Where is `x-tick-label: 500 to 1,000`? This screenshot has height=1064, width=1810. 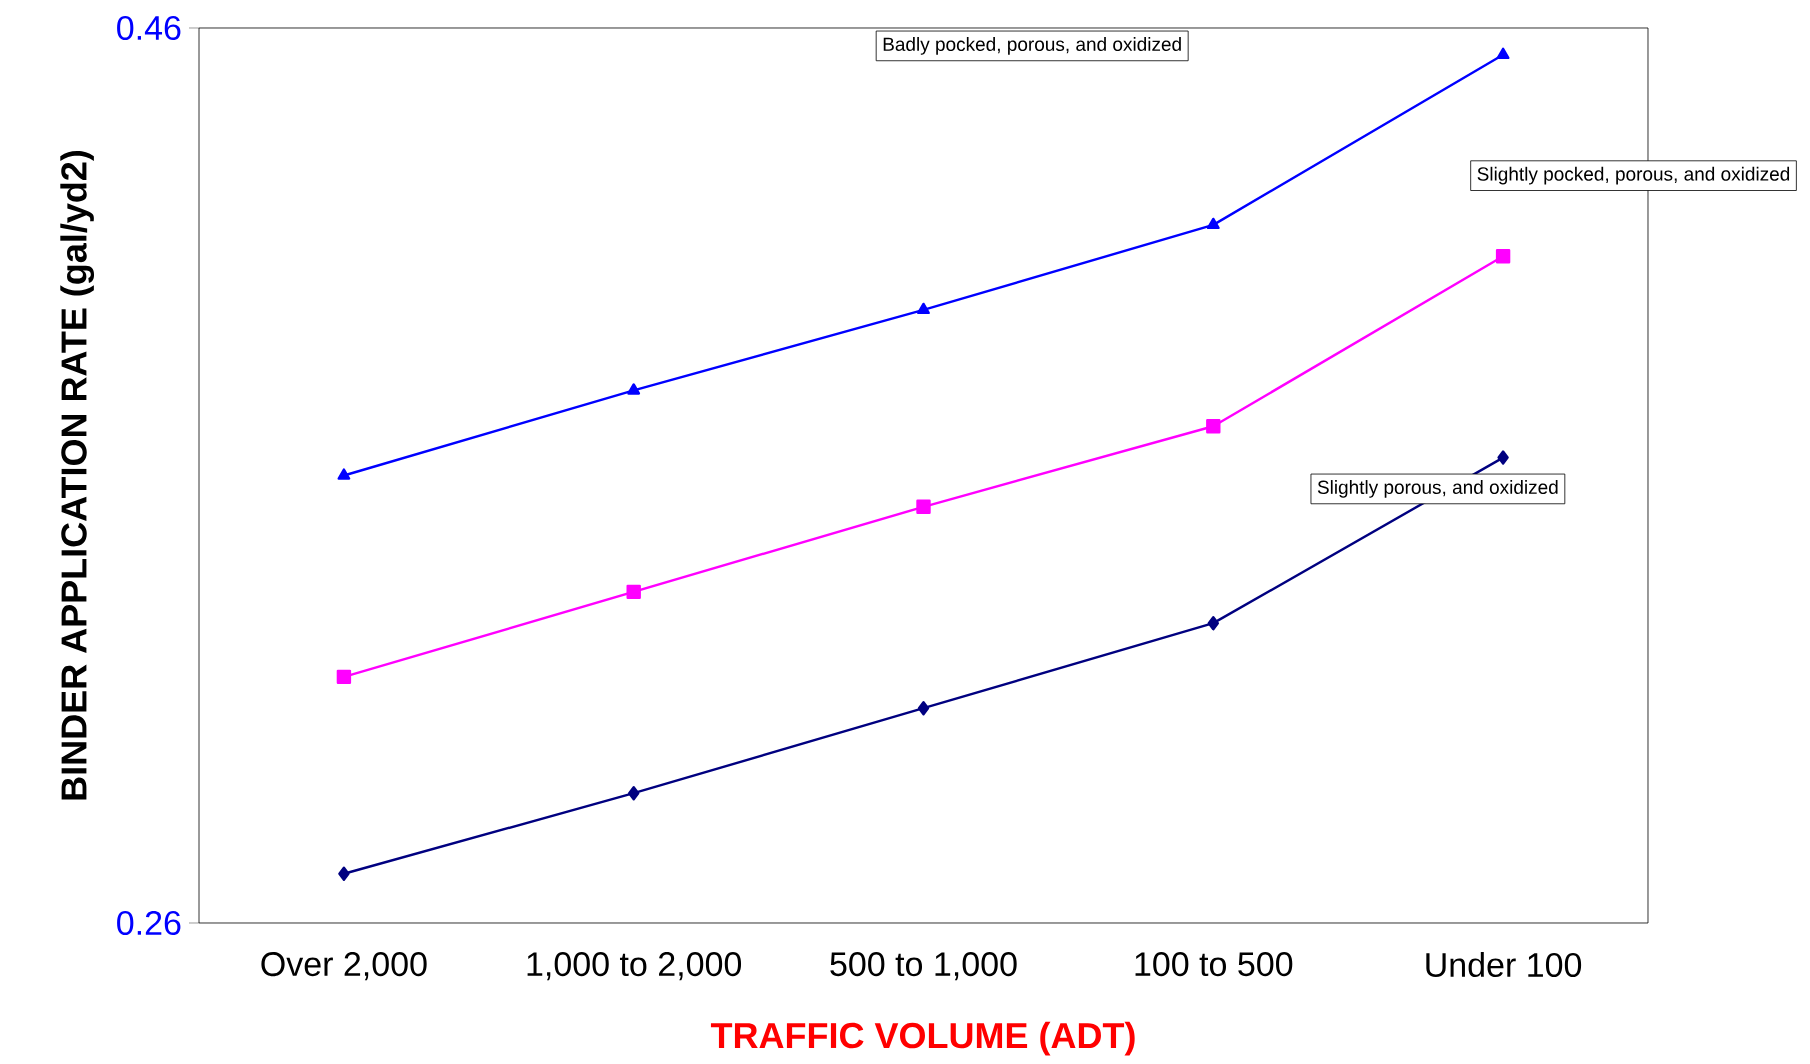
x-tick-label: 500 to 1,000 is located at coordinates (923, 966).